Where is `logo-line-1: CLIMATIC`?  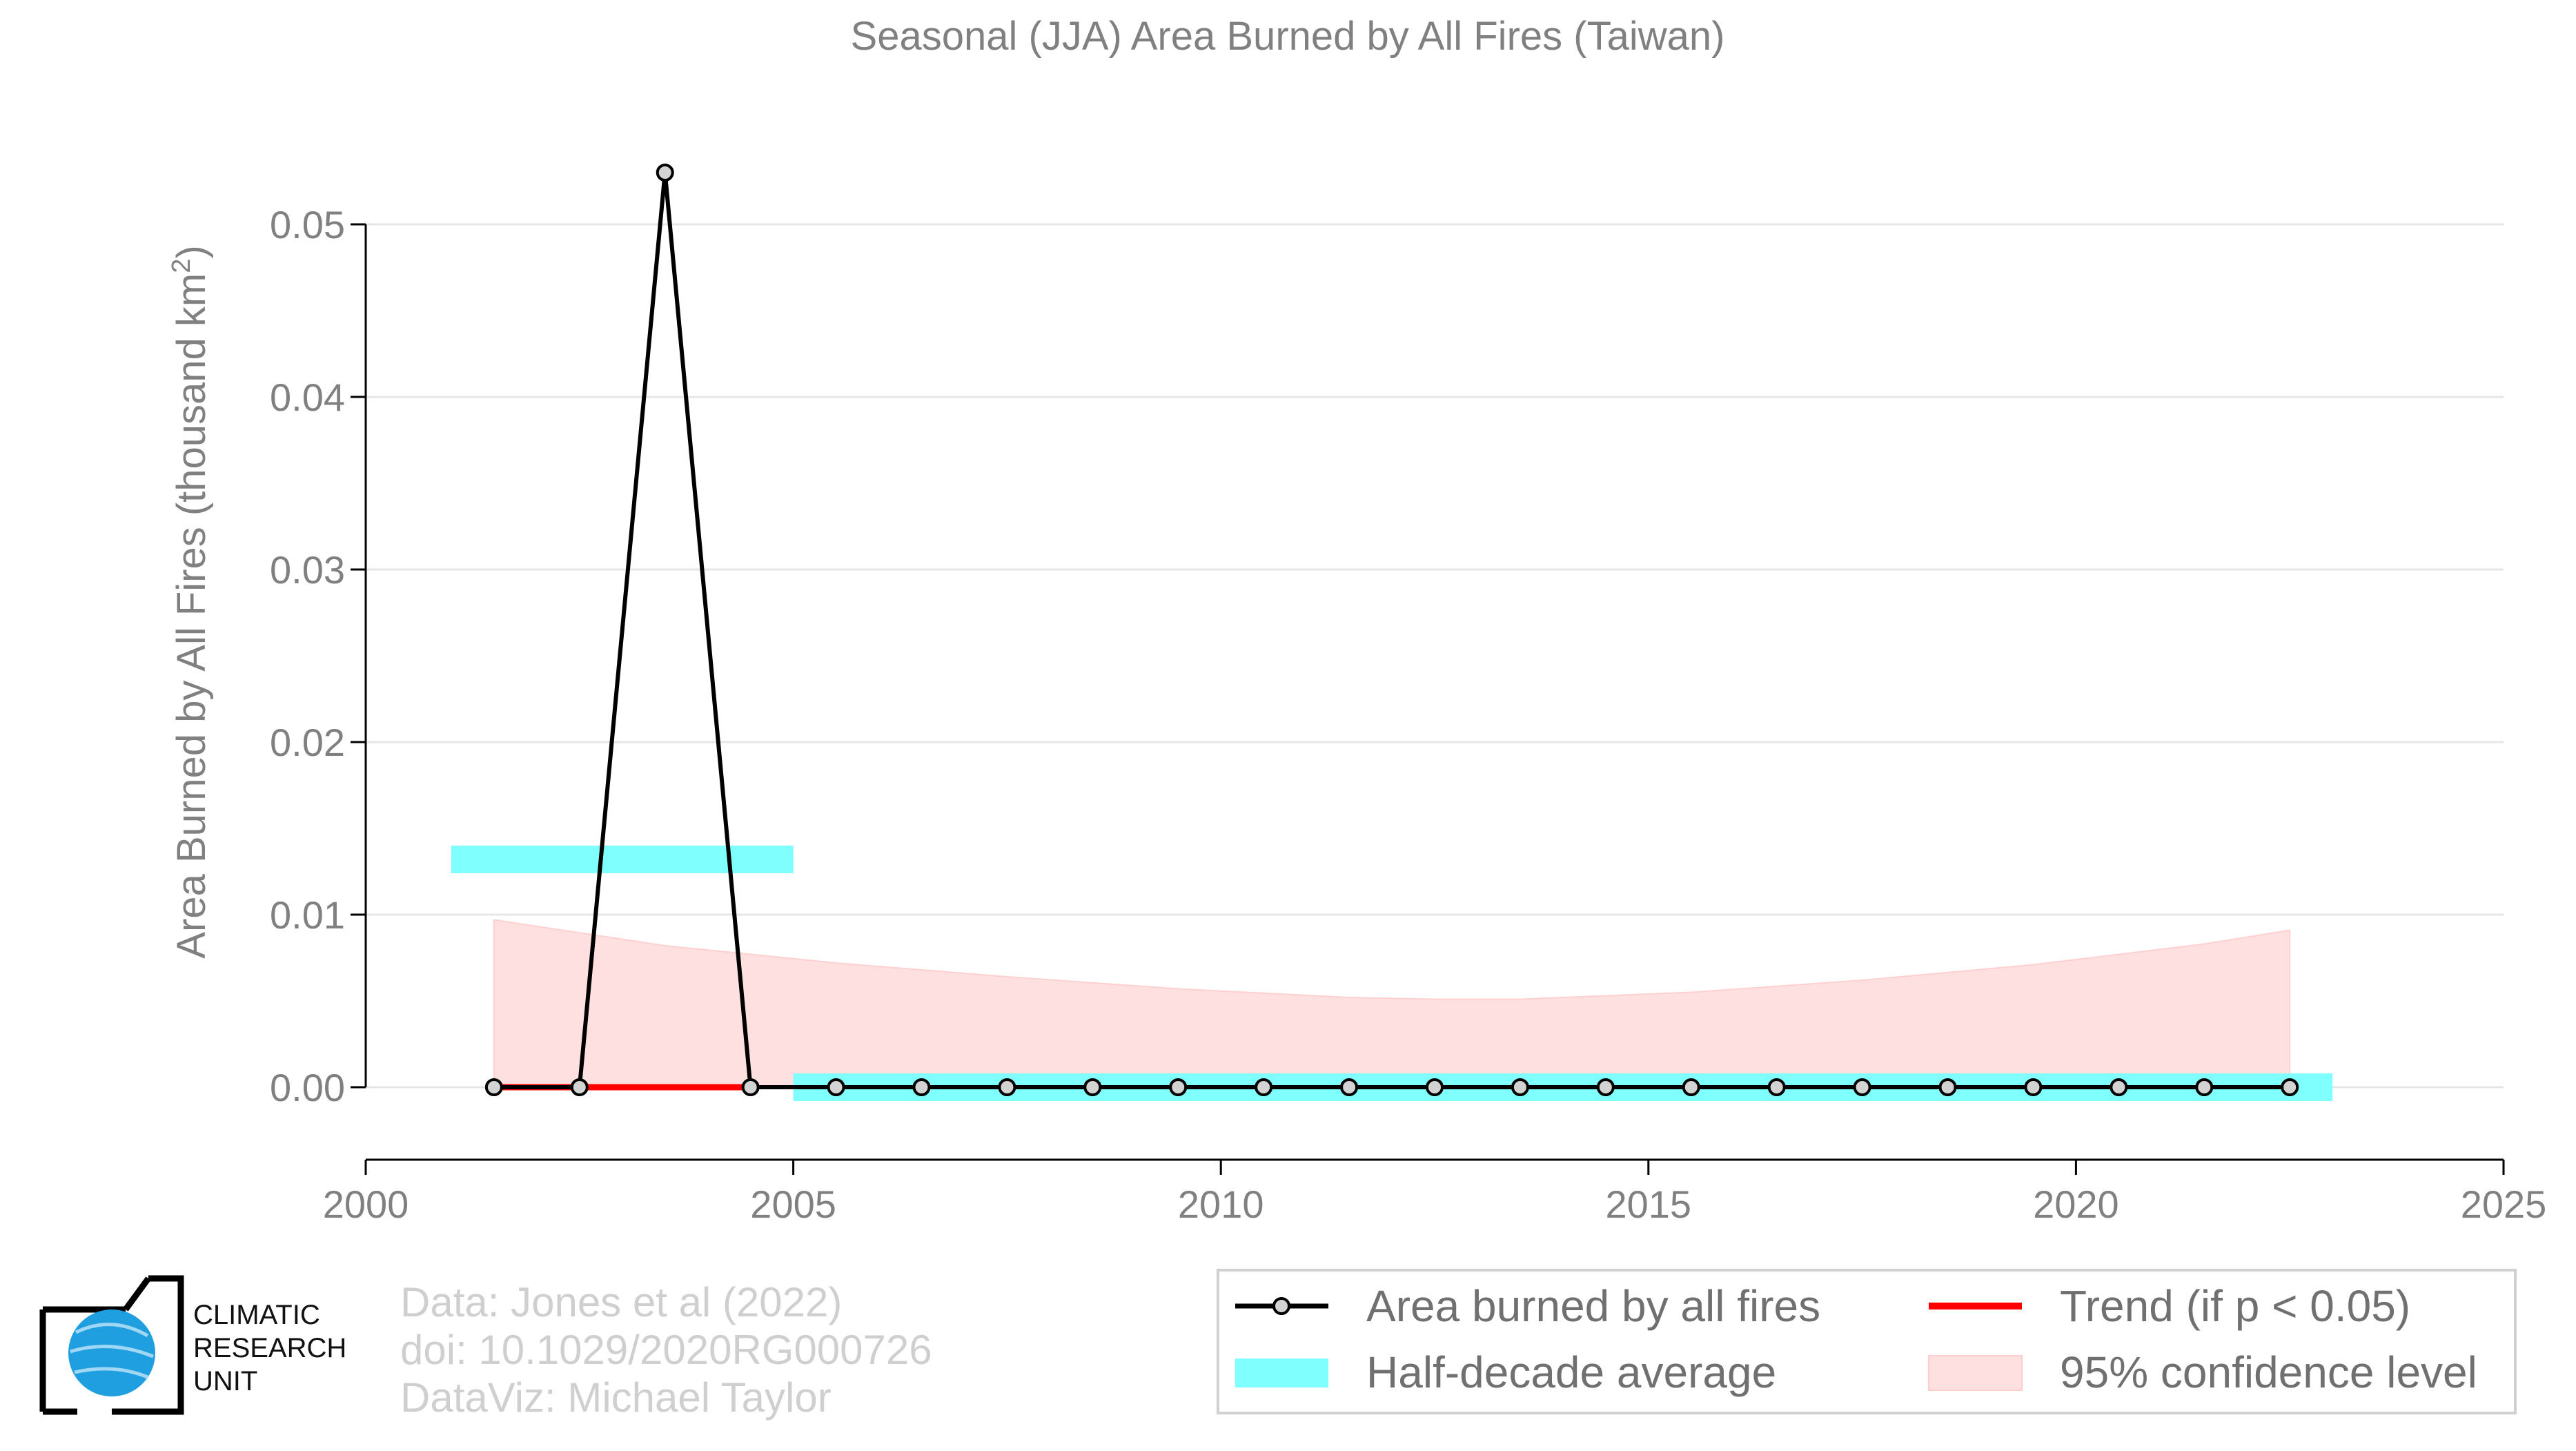
logo-line-1: CLIMATIC is located at coordinates (256, 1315).